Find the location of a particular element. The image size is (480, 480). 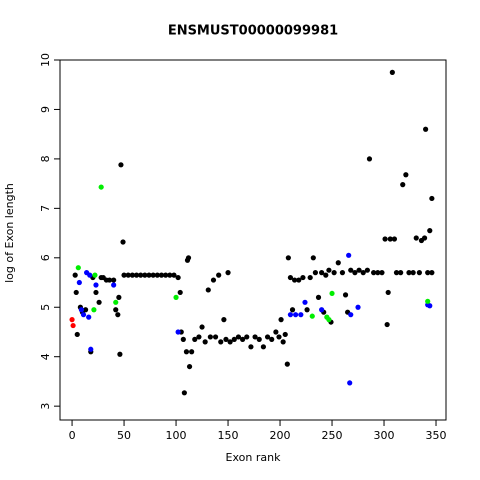

x-axis-label: Exon rank is located at coordinates (254, 457).